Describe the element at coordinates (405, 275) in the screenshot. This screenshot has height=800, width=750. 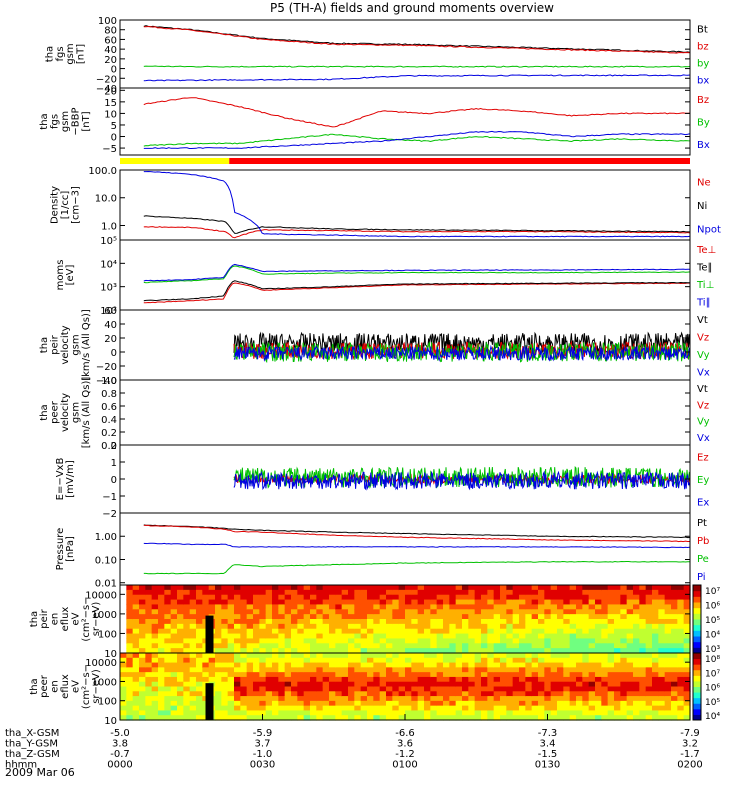
I see `panel-frame-temperature` at that location.